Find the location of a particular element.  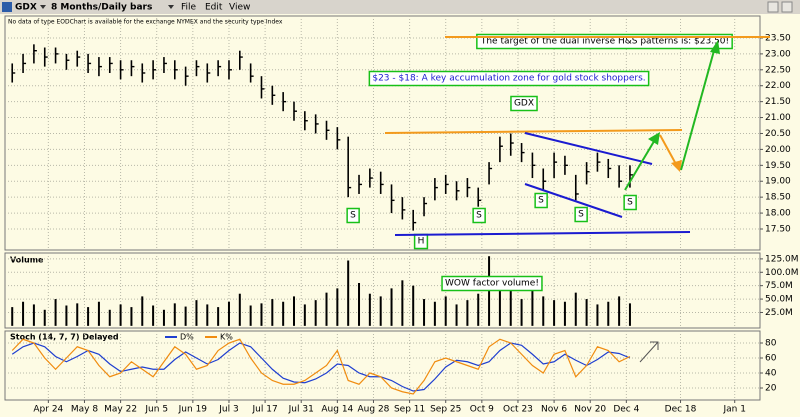

x-tick-label: Jul 31 is located at coordinates (301, 410).